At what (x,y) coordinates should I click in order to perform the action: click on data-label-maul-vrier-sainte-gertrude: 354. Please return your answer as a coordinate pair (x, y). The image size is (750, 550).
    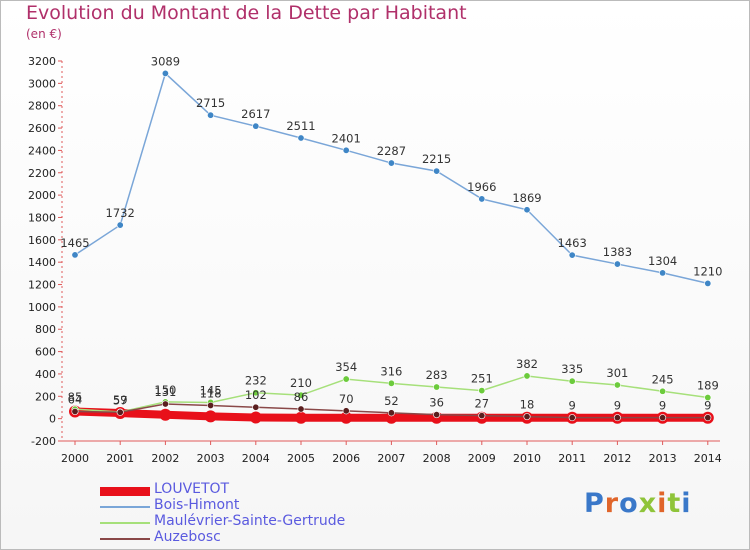
    Looking at the image, I should click on (346, 367).